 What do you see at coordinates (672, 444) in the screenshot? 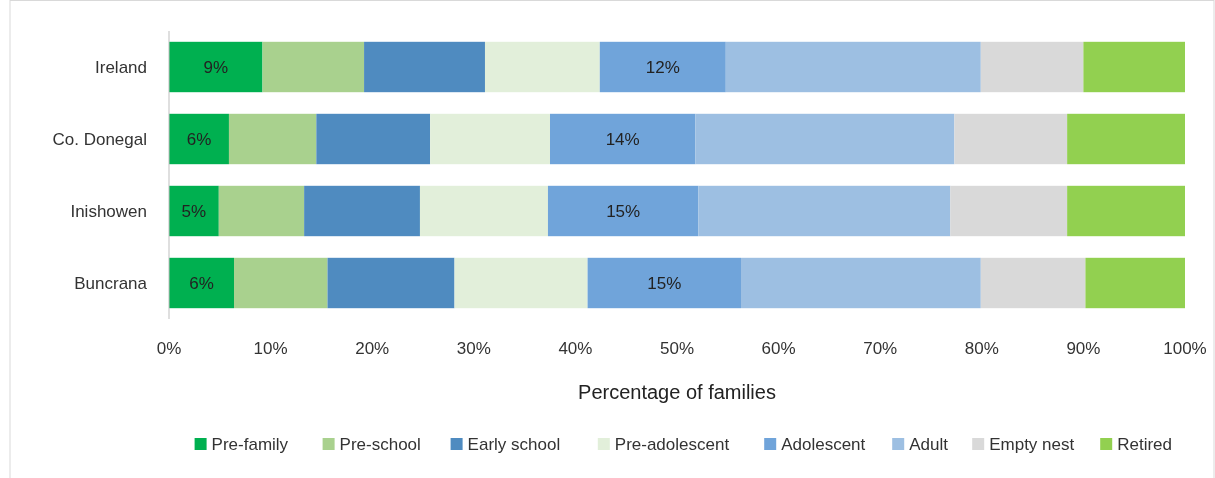
I see `legend-label: Pre-adolescent` at bounding box center [672, 444].